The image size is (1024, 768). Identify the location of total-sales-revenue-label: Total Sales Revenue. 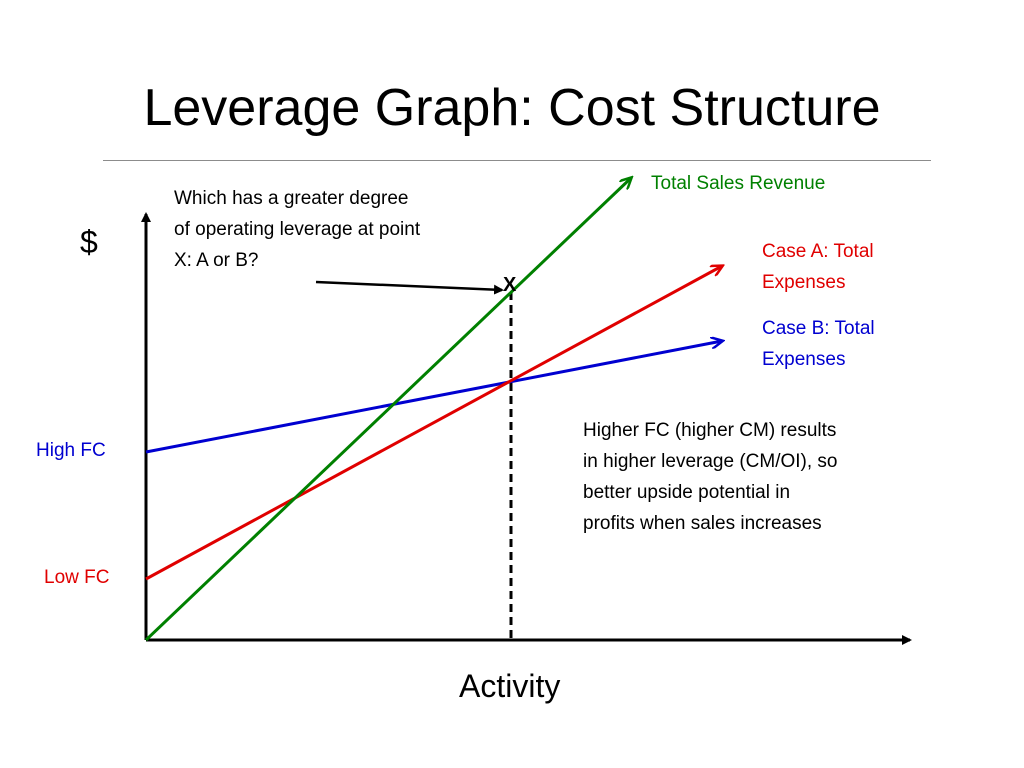
(738, 183).